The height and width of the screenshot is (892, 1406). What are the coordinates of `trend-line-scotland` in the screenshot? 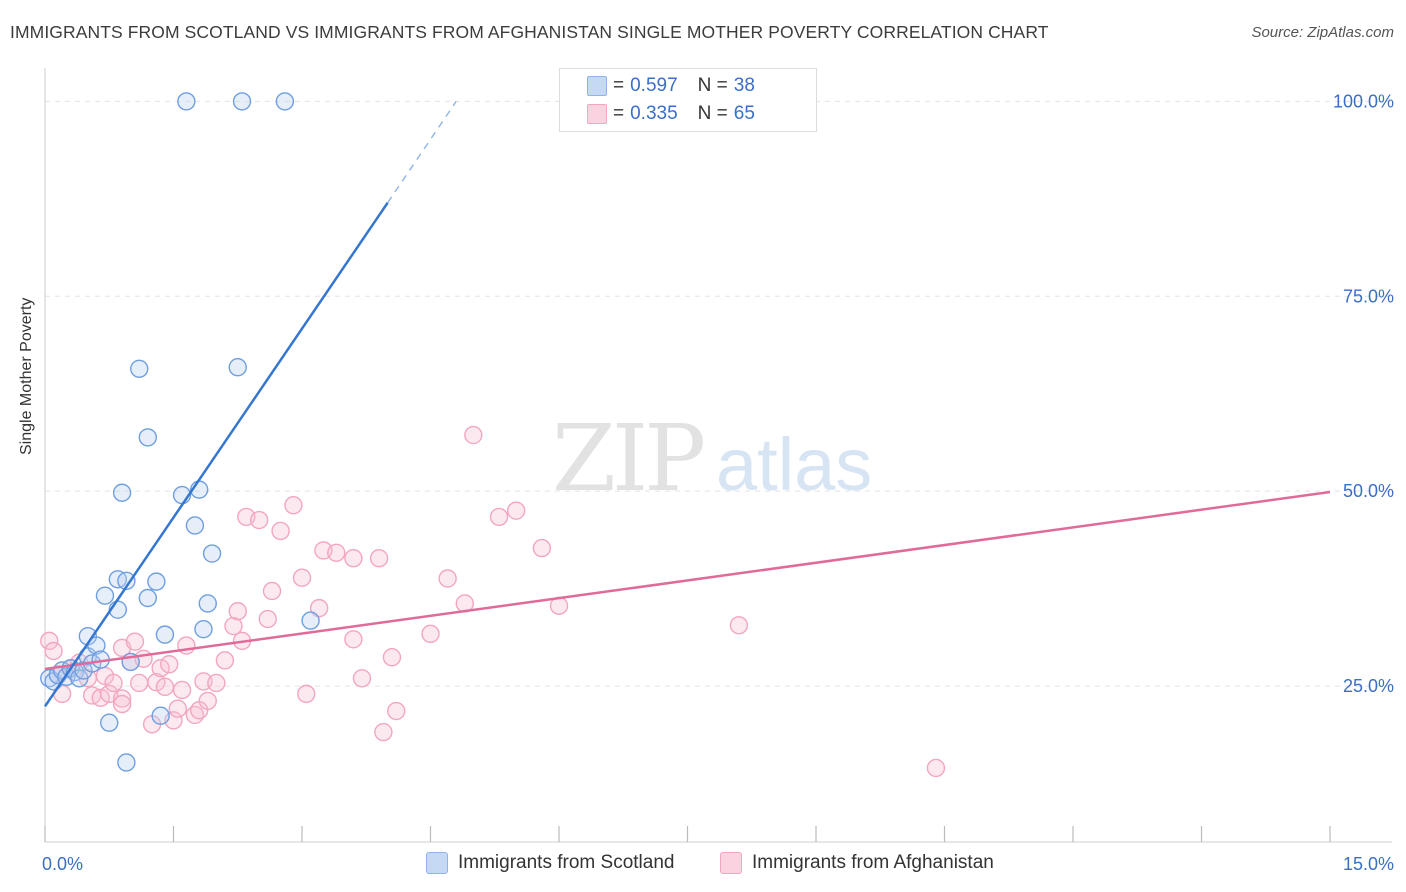 It's located at (216, 455).